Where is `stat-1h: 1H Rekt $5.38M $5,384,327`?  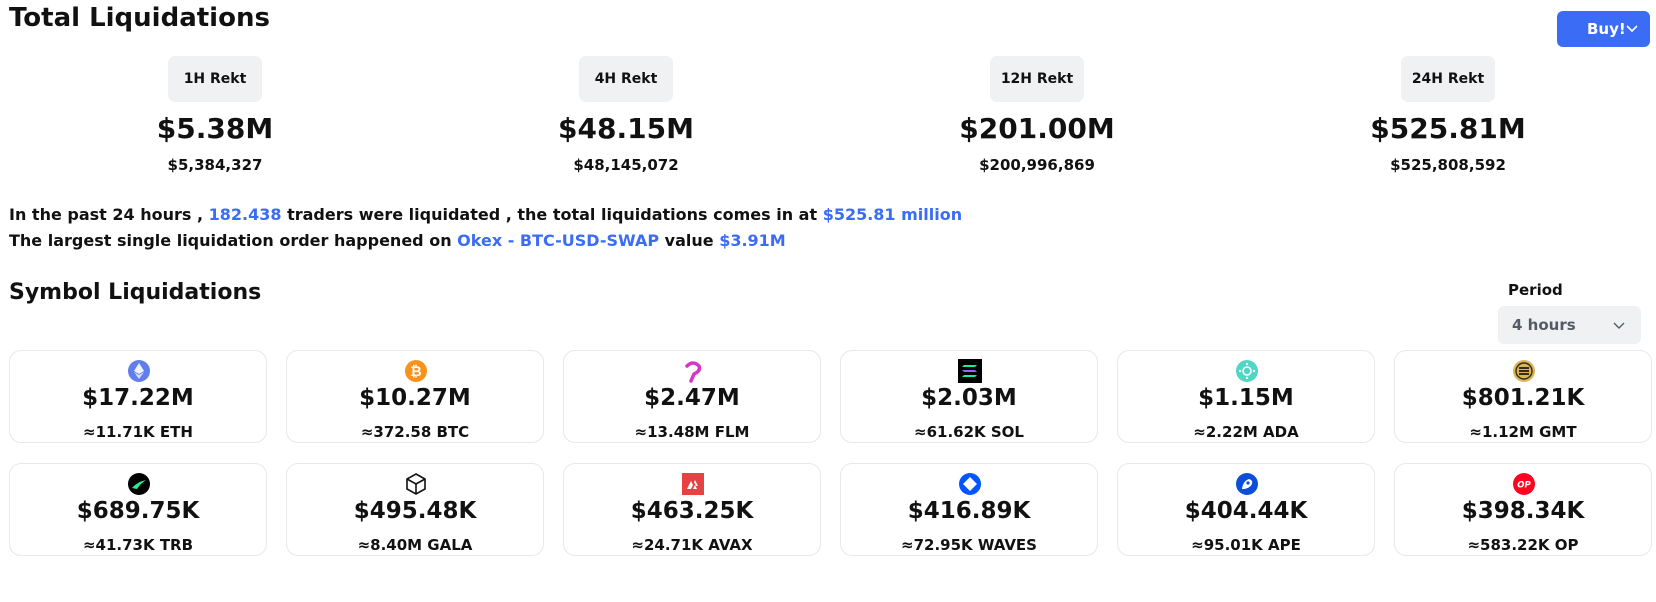
stat-1h: 1H Rekt $5.38M $5,384,327 is located at coordinates (215, 115).